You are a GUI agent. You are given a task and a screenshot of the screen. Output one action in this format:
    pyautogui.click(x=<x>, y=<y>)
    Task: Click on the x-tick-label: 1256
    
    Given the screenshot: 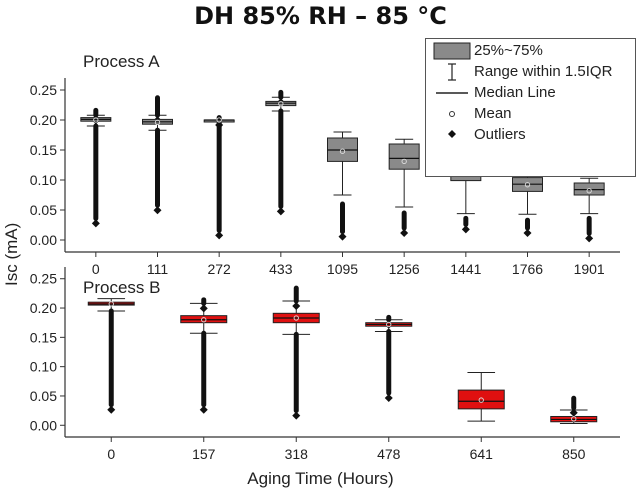 What is the action you would take?
    pyautogui.click(x=404, y=269)
    